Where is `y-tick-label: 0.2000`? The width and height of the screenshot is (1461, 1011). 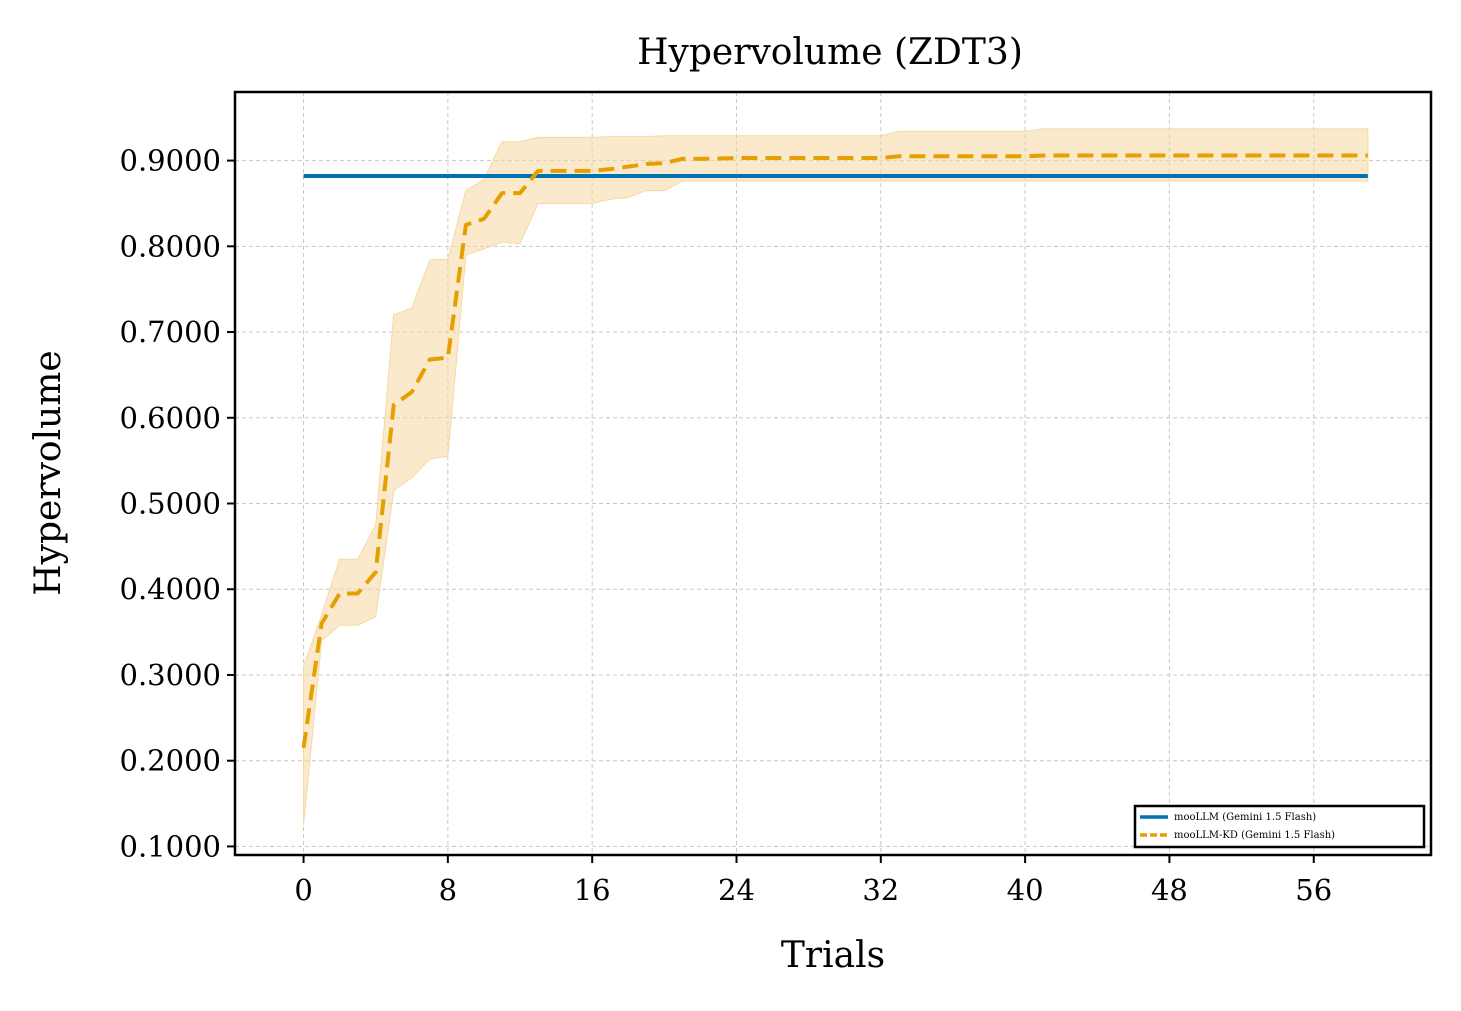
y-tick-label: 0.2000 is located at coordinates (170, 761).